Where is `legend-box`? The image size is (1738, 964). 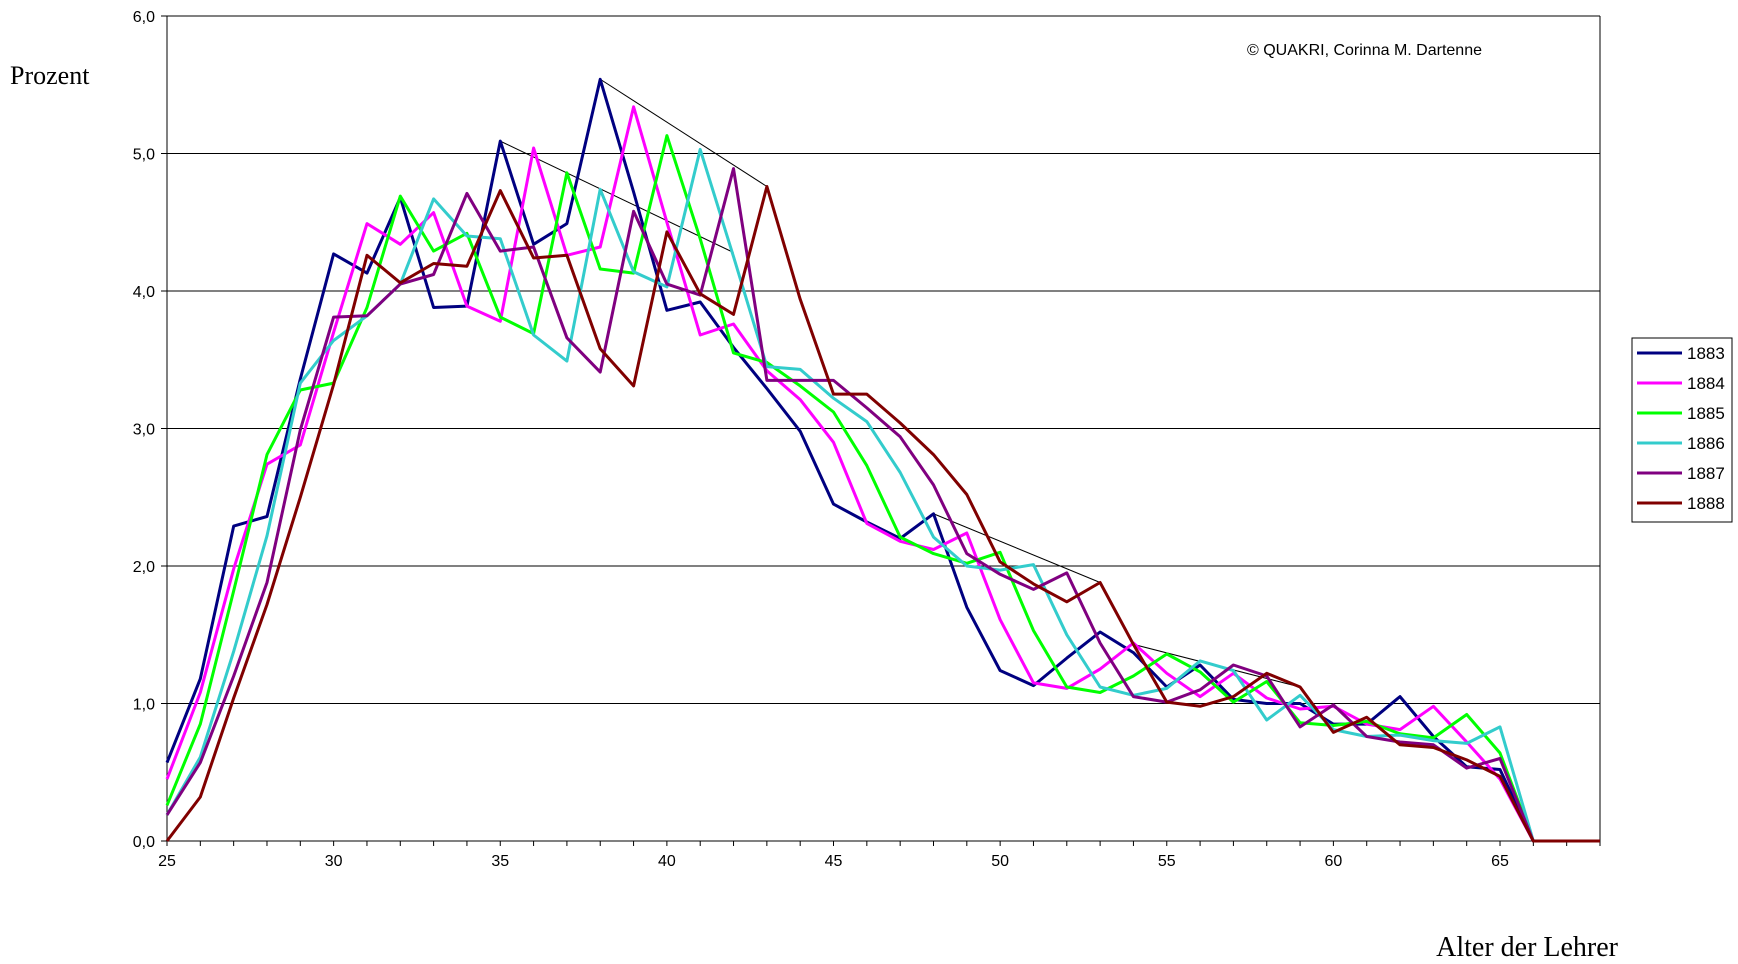
legend-box is located at coordinates (1682, 430).